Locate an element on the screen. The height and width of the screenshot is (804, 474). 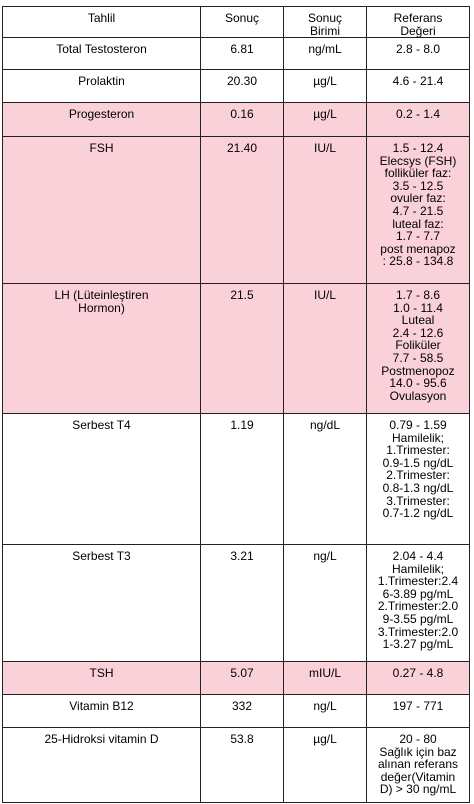
reference: 0.2 - 1.4 is located at coordinates (418, 119).